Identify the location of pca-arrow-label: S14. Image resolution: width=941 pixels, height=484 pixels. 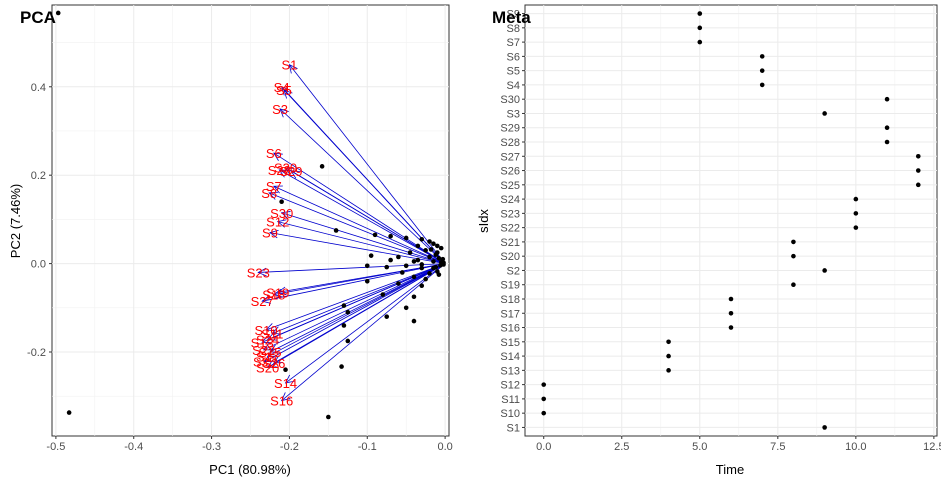
(285, 383).